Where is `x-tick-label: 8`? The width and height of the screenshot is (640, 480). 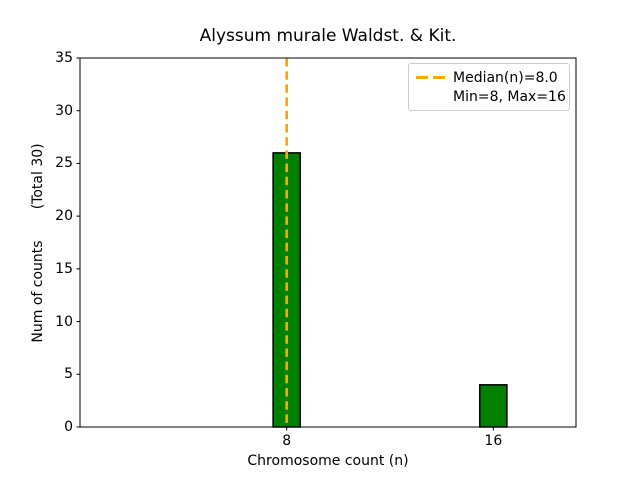 x-tick-label: 8 is located at coordinates (287, 441).